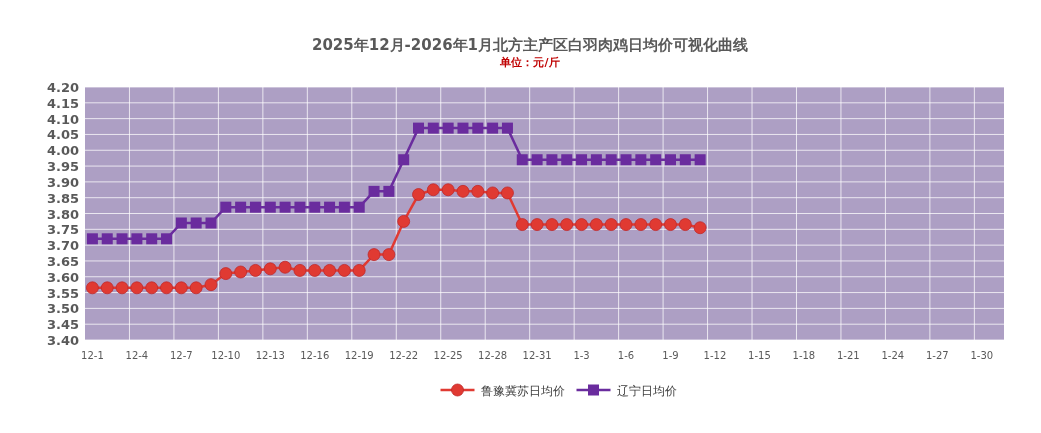 The image size is (1041, 433). Describe the element at coordinates (522, 390) in the screenshot. I see `legend-label: 鲁豫冀苏日均价` at that location.